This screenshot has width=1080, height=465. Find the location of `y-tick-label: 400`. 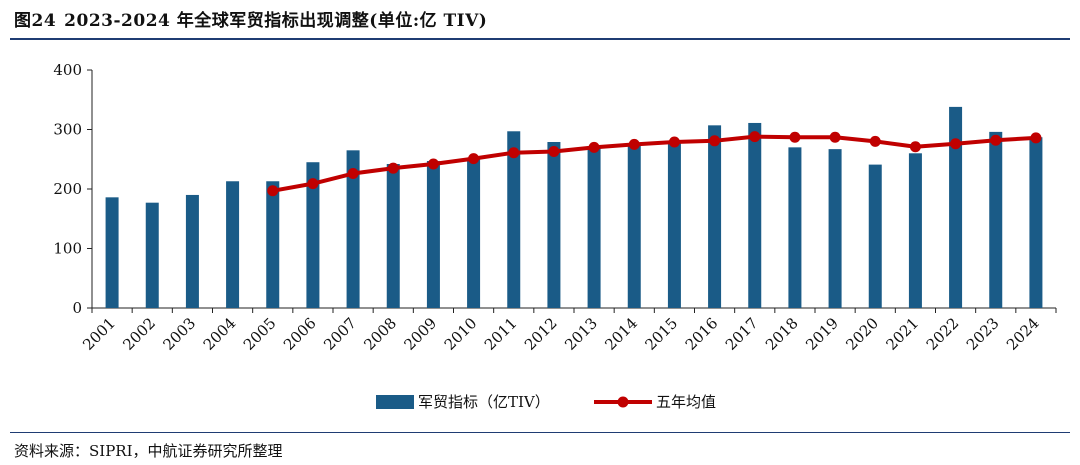

y-tick-label: 400 is located at coordinates (67, 70).